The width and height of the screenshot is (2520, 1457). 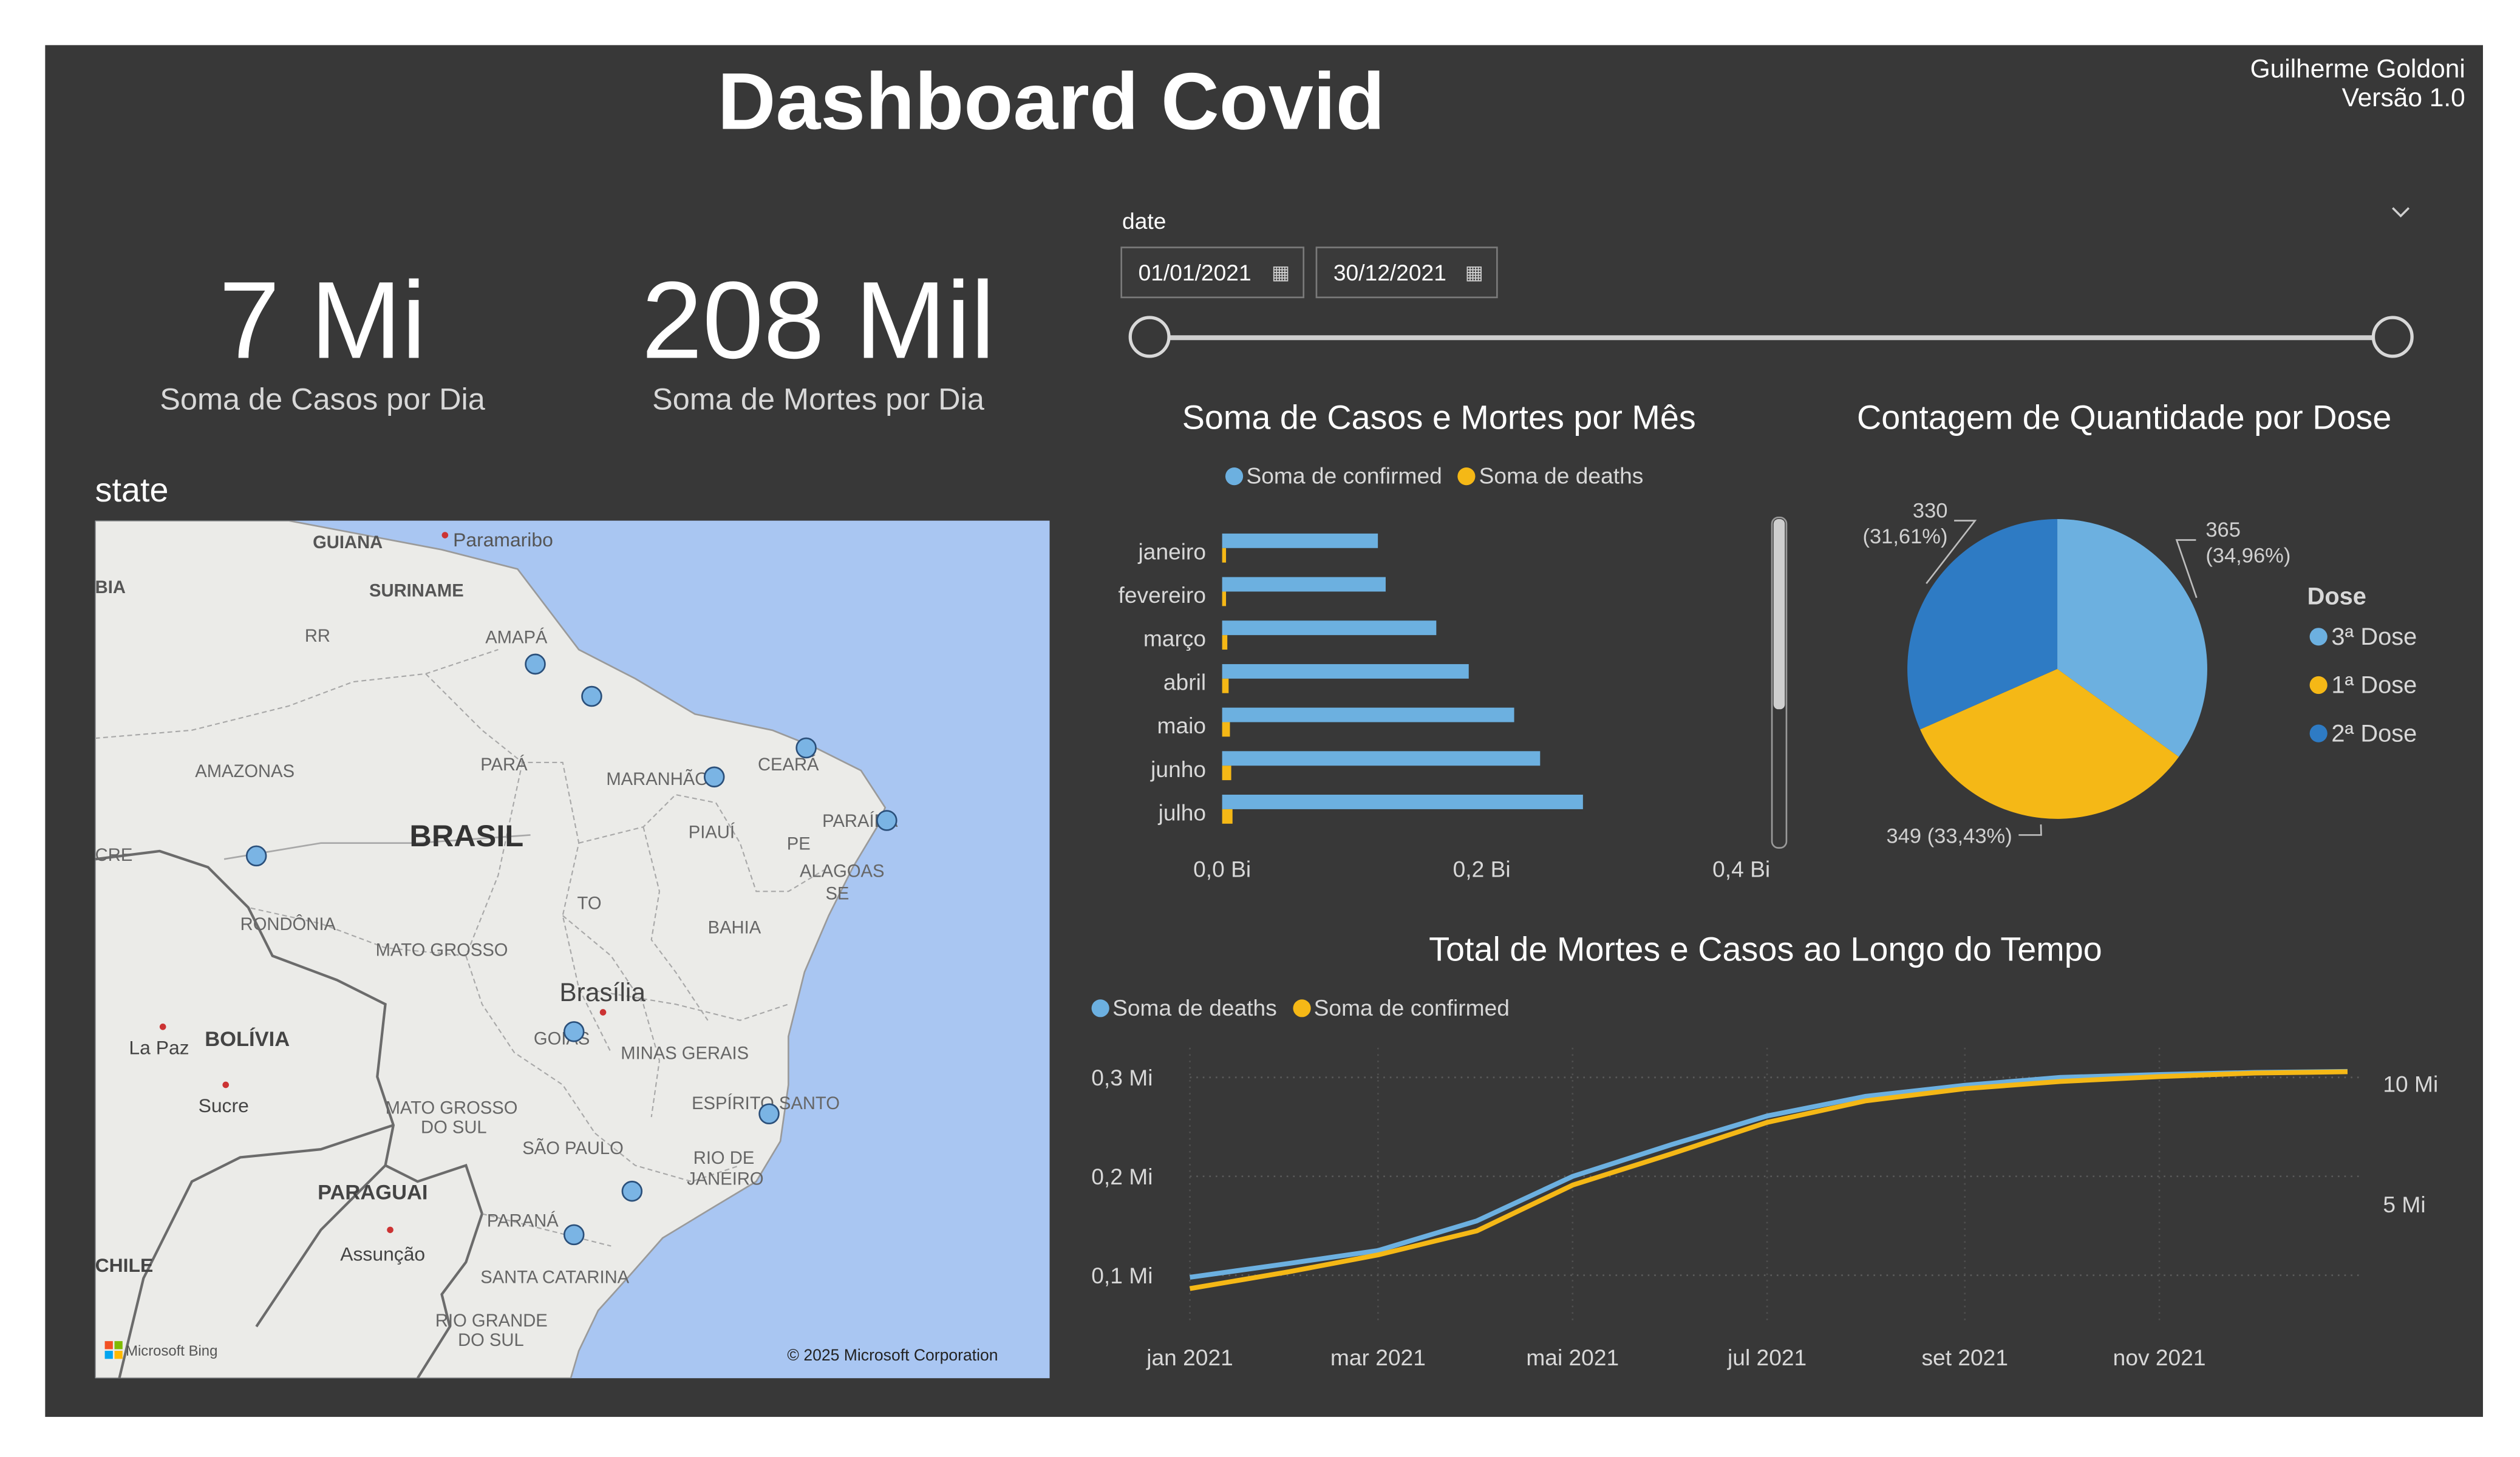 What do you see at coordinates (1189, 1357) in the screenshot?
I see `x-tick-label: jan 2021` at bounding box center [1189, 1357].